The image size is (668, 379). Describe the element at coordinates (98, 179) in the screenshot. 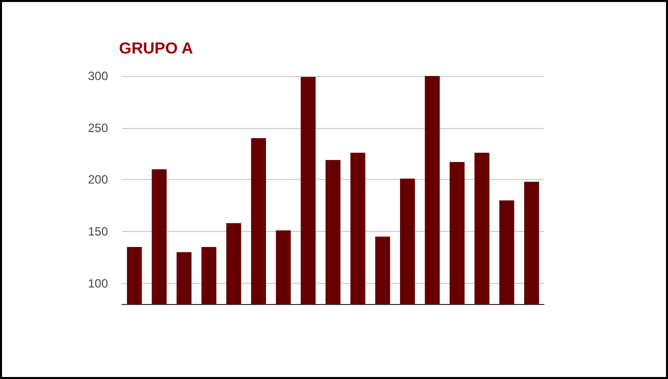

I see `y-tick-label: 200` at that location.